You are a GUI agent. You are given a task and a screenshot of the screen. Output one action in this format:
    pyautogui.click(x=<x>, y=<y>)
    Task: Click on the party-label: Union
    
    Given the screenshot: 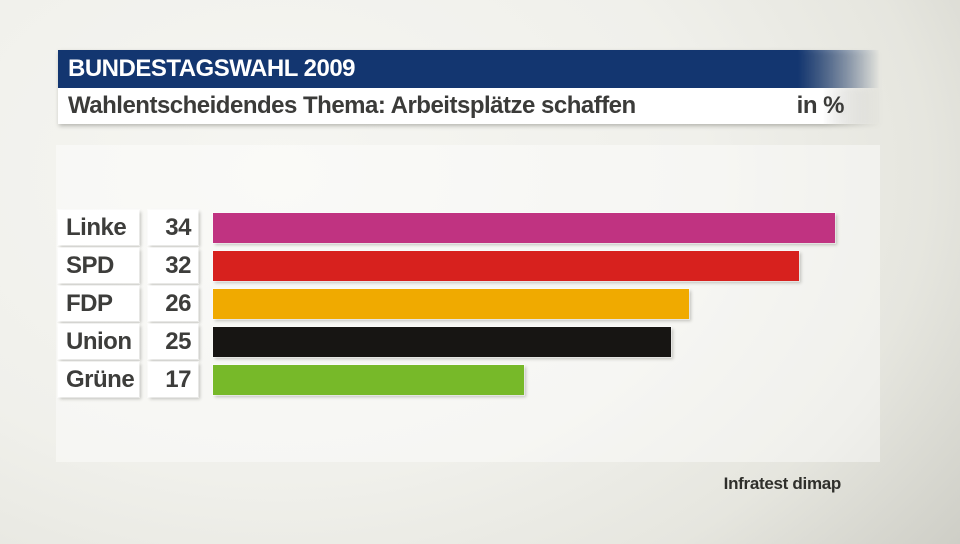 What is the action you would take?
    pyautogui.click(x=98, y=341)
    